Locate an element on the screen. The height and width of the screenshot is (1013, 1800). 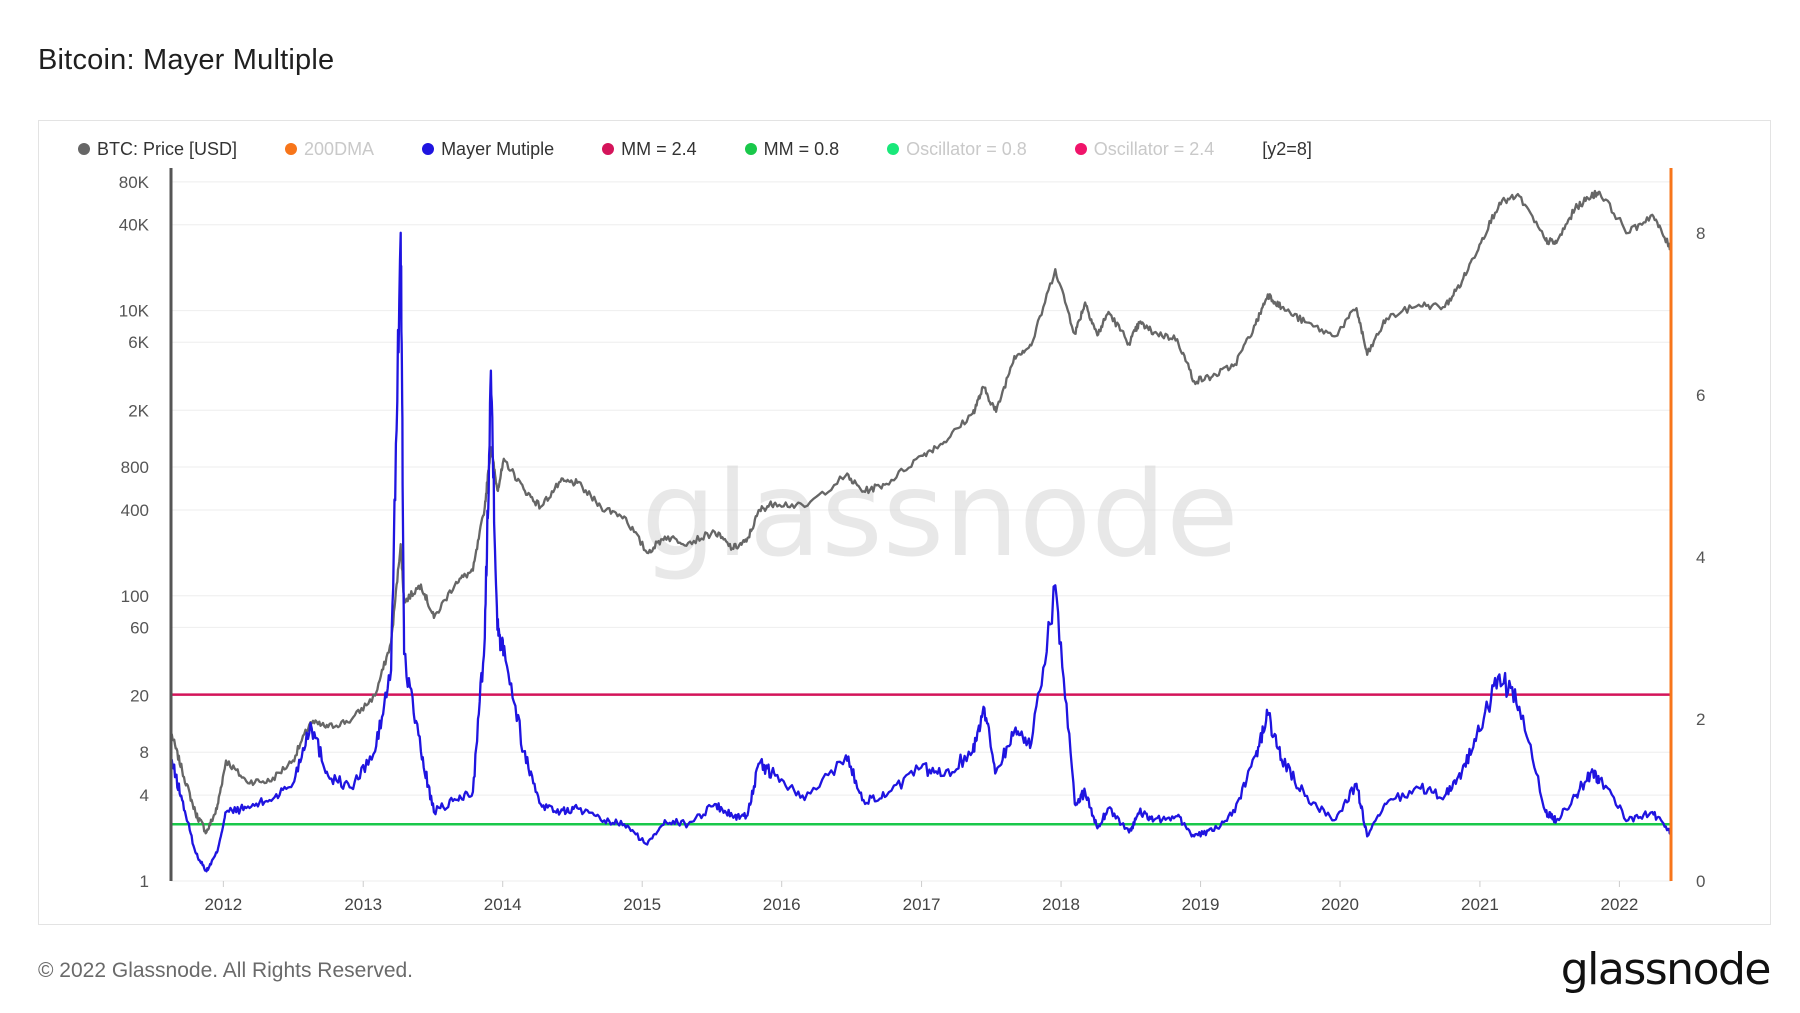
legend-item: BTC: Price [USD] is located at coordinates (157, 149).